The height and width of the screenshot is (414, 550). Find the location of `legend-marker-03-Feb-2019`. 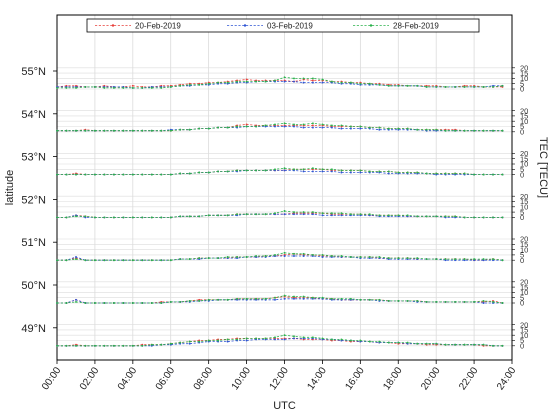

legend-marker-03-Feb-2019 is located at coordinates (245, 25).